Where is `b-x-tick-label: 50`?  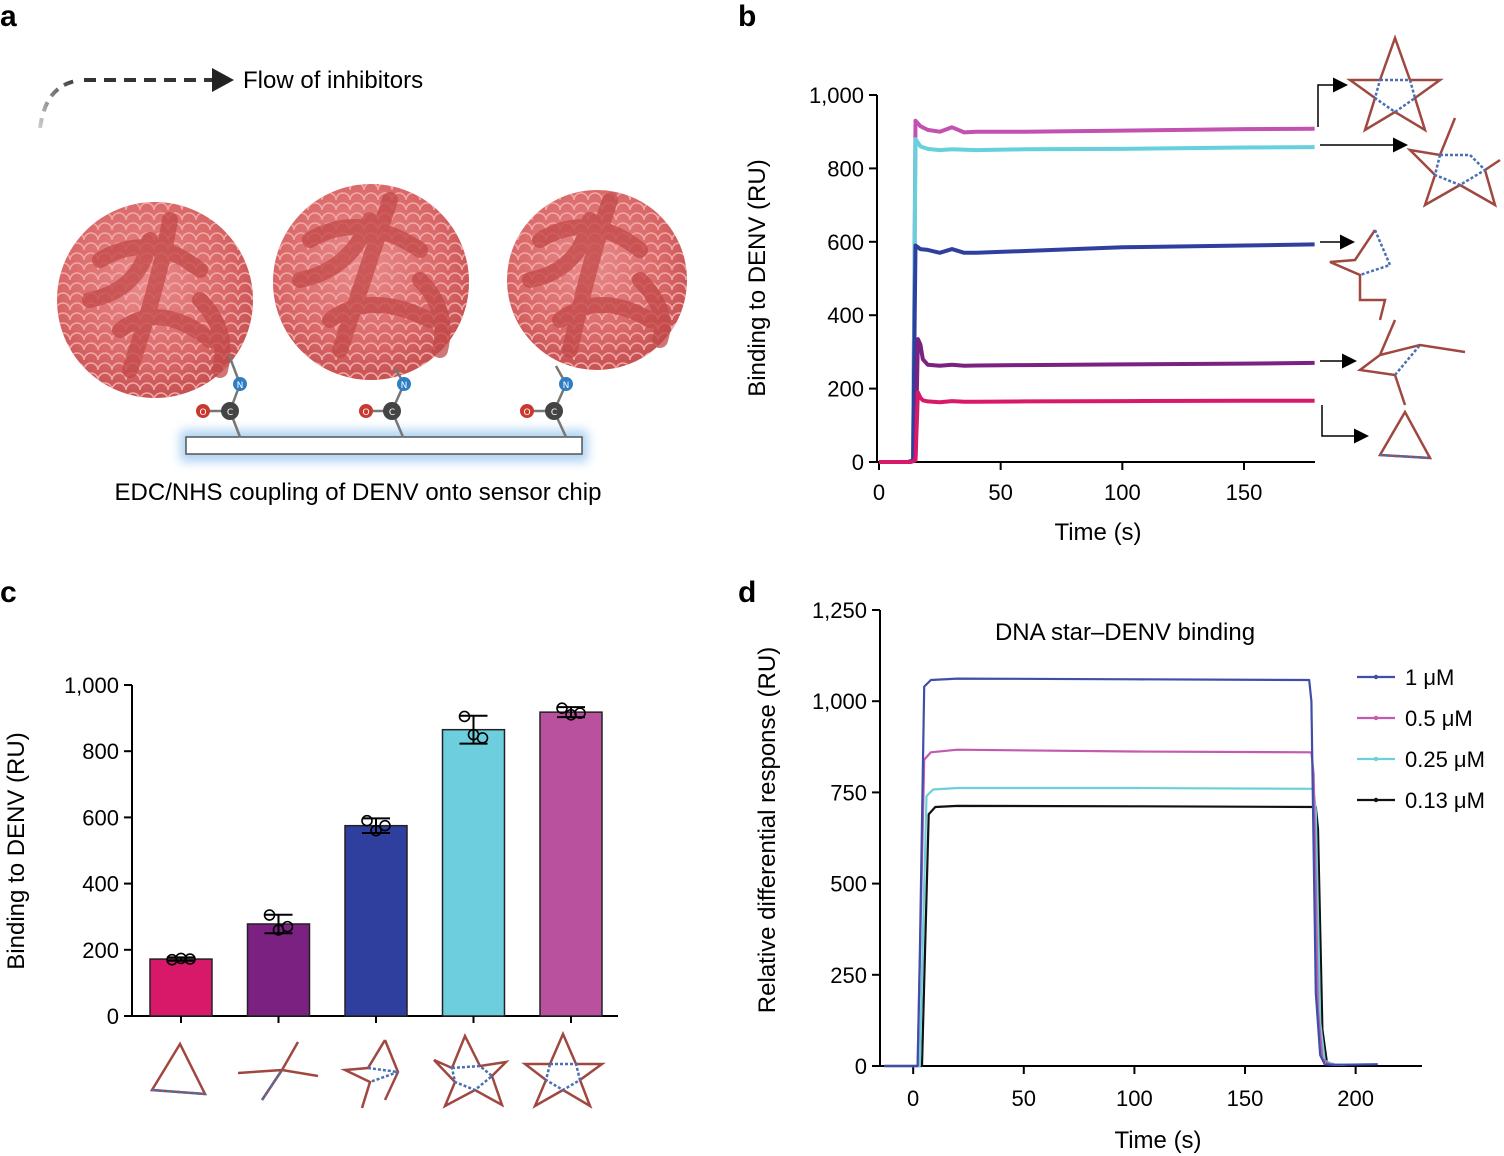 b-x-tick-label: 50 is located at coordinates (1000, 492).